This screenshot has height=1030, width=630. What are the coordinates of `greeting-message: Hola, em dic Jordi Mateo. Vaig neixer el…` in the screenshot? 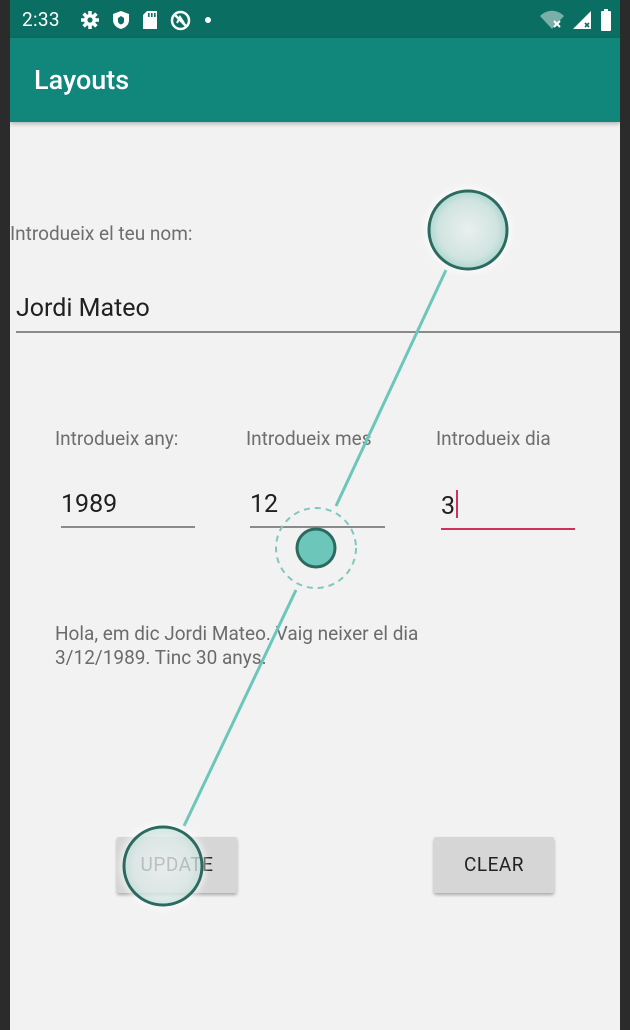 It's located at (237, 645).